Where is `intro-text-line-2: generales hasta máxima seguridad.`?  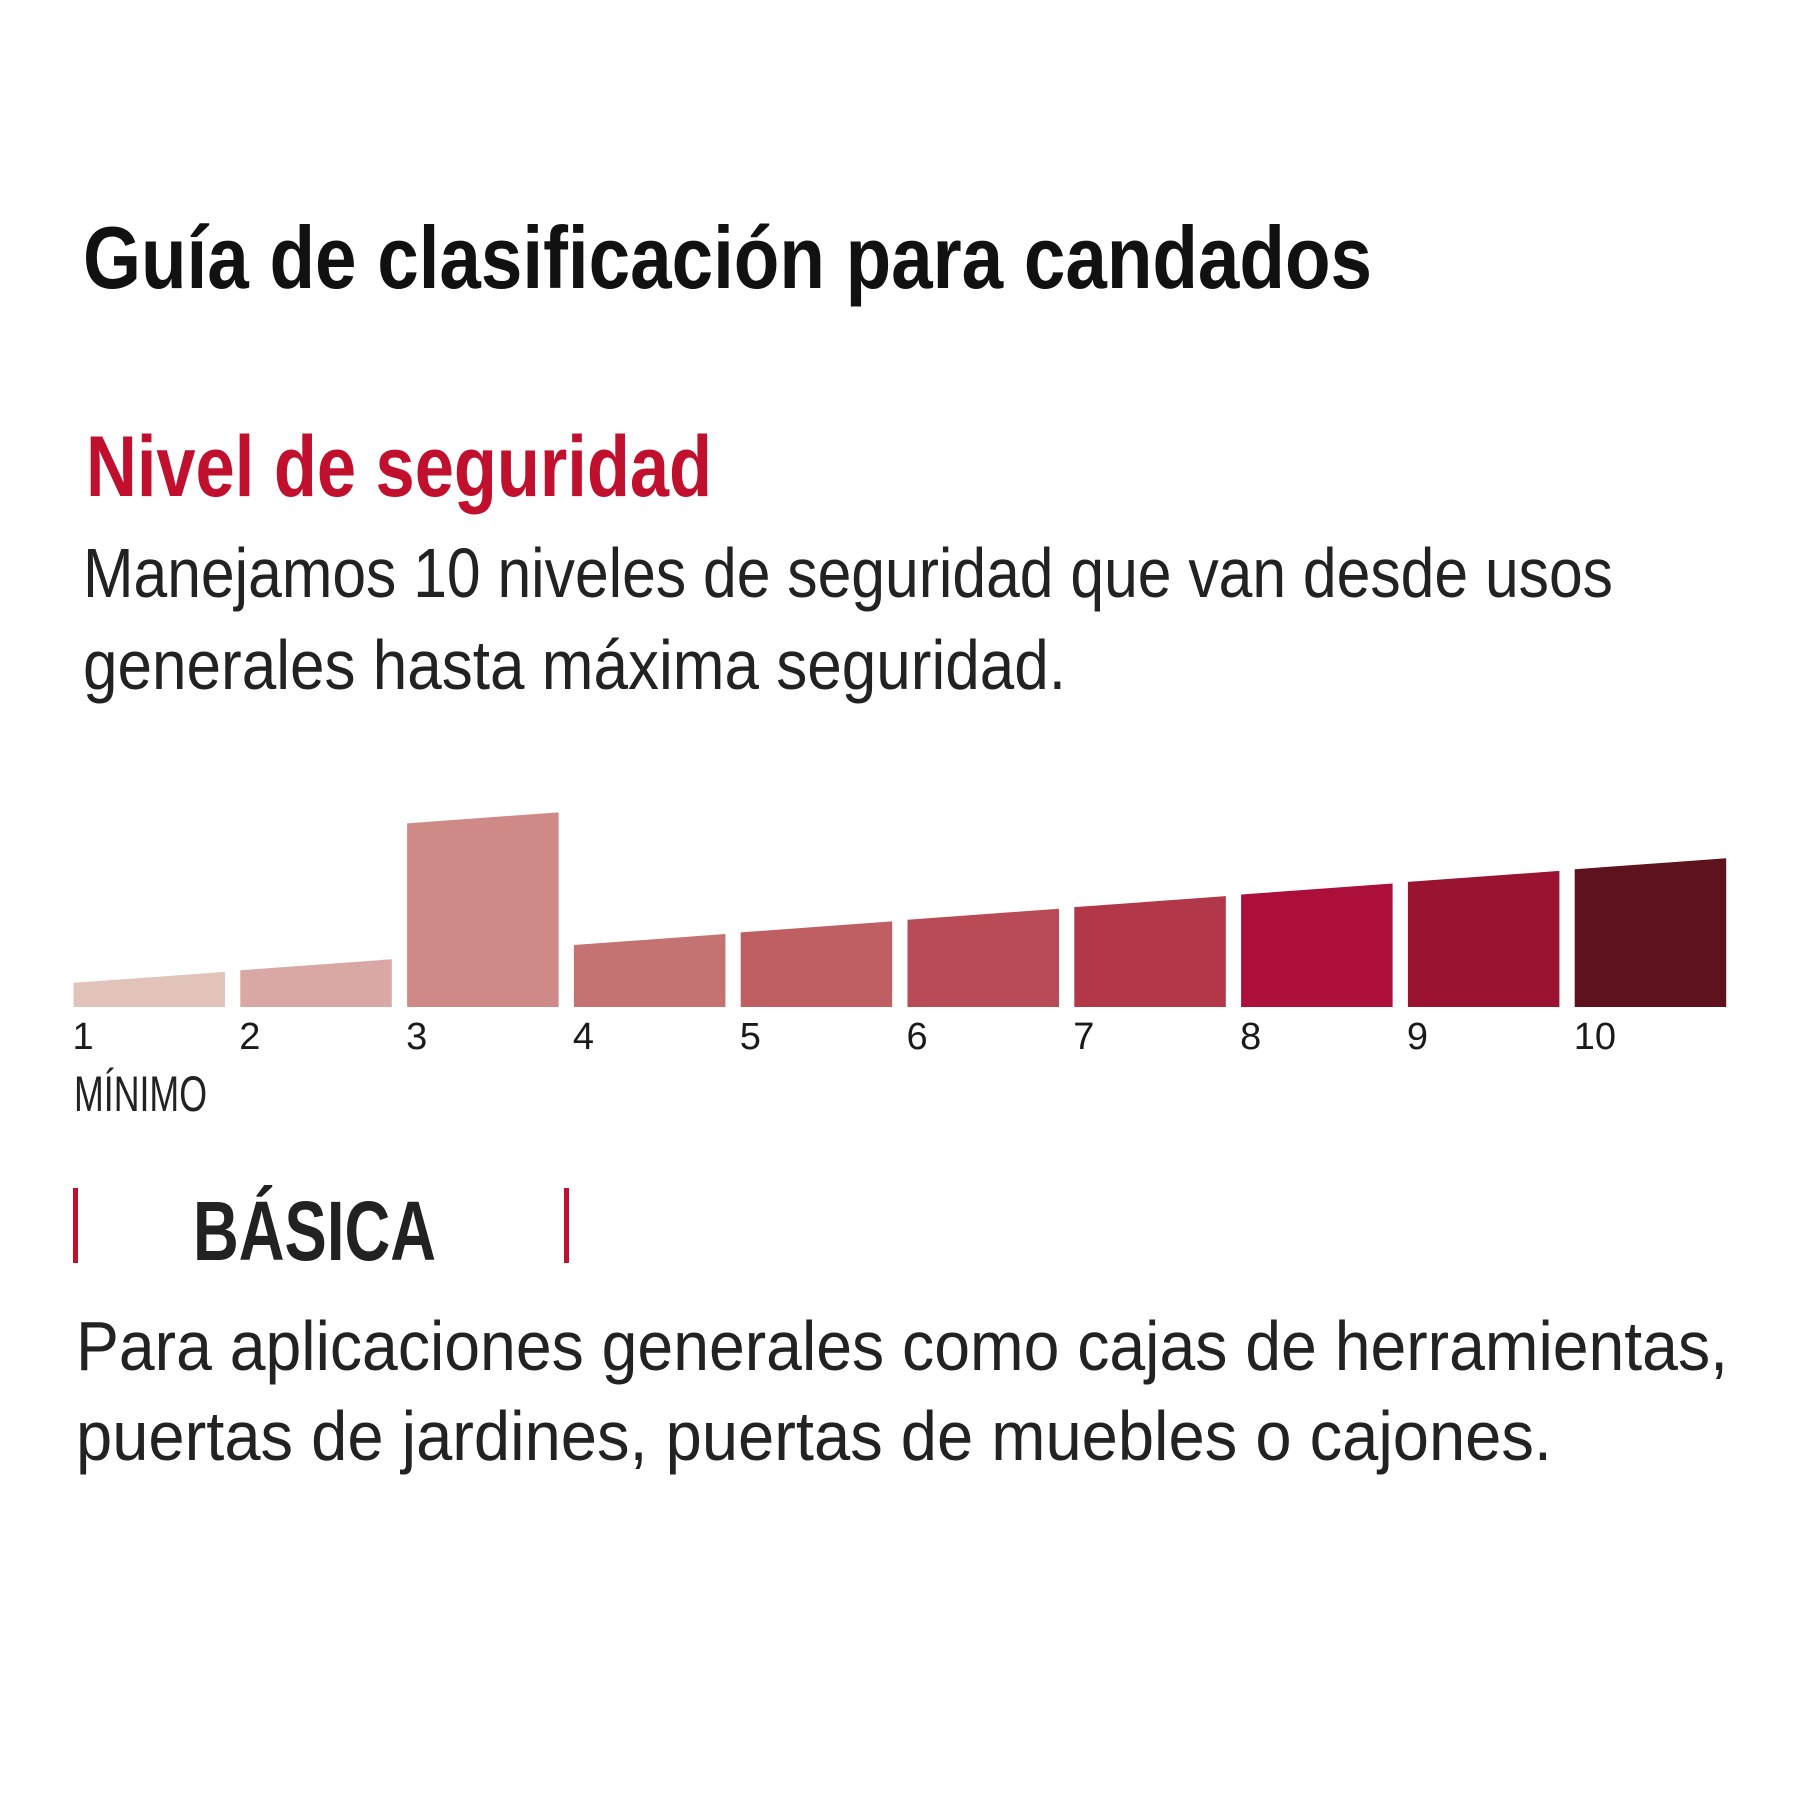
intro-text-line-2: generales hasta máxima seguridad. is located at coordinates (574, 665).